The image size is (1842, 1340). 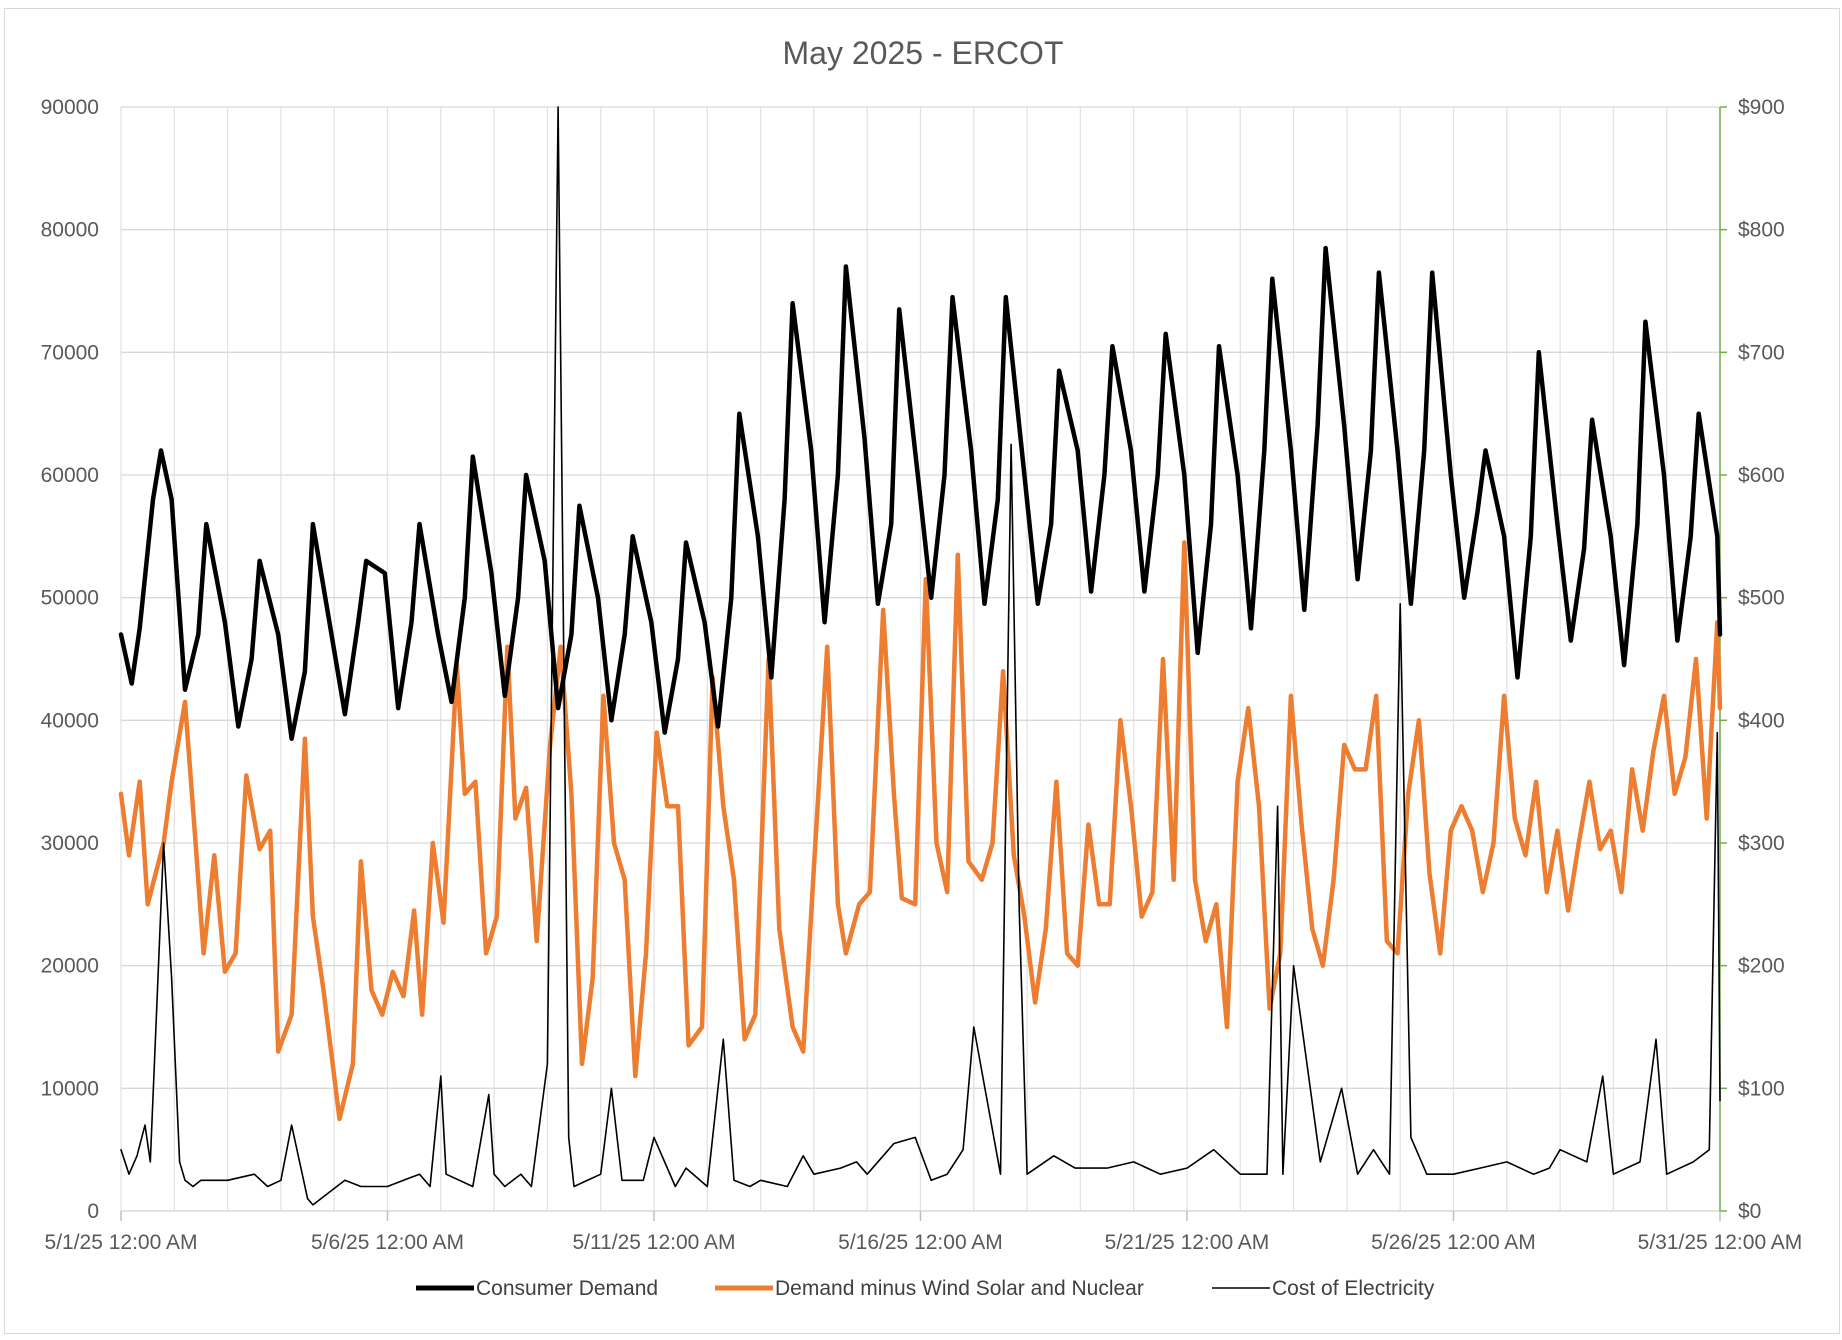 What do you see at coordinates (70, 598) in the screenshot?
I see `y-tick-label: 50000` at bounding box center [70, 598].